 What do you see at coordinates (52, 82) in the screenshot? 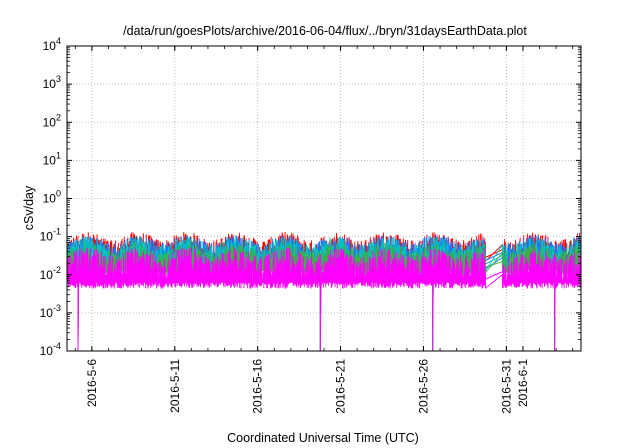
I see `y-tick-label: 10³` at bounding box center [52, 82].